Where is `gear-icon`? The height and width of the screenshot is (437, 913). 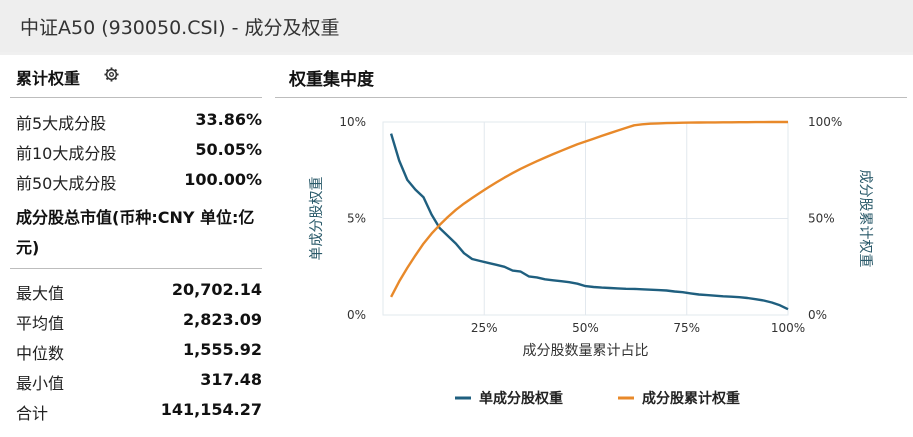
gear-icon is located at coordinates (111, 74).